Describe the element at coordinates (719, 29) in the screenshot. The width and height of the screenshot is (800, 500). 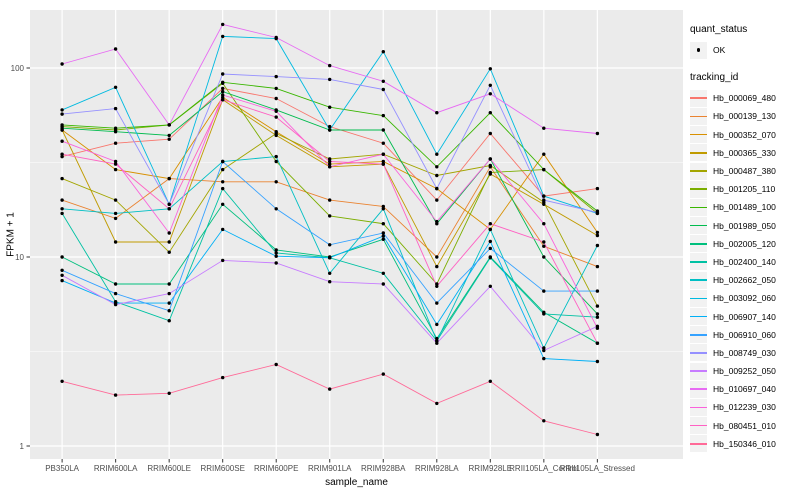
I see `legend-title-quant-status: quant_status` at that location.